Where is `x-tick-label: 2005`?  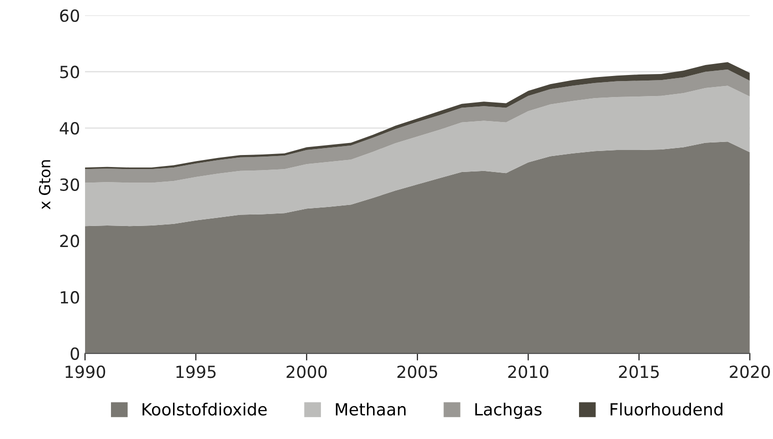
x-tick-label: 2005 is located at coordinates (417, 371).